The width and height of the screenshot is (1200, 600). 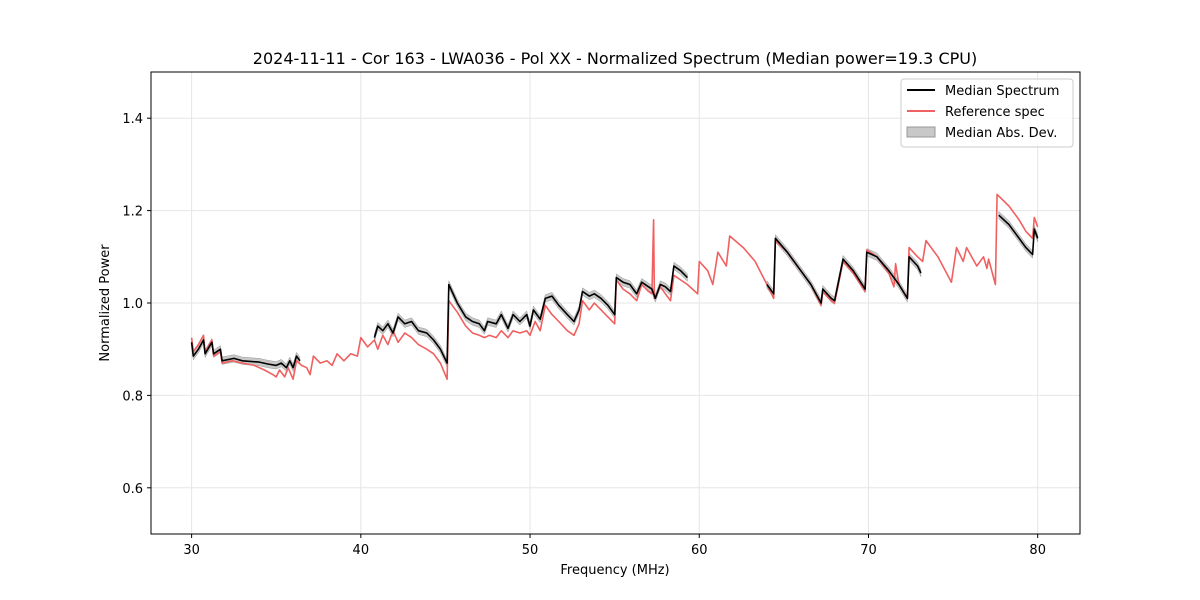 I want to click on x-tick-label: 60, so click(x=699, y=550).